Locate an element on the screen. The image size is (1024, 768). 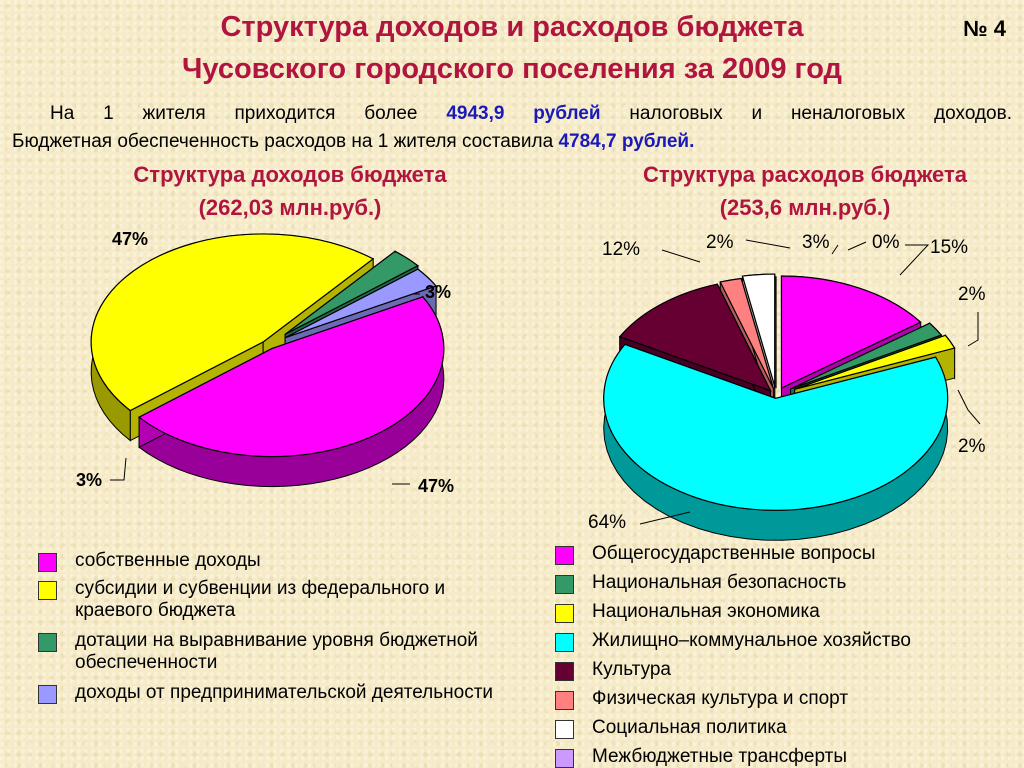
expense-legend-label: Межбюджетные трансферты is located at coordinates (719, 756).